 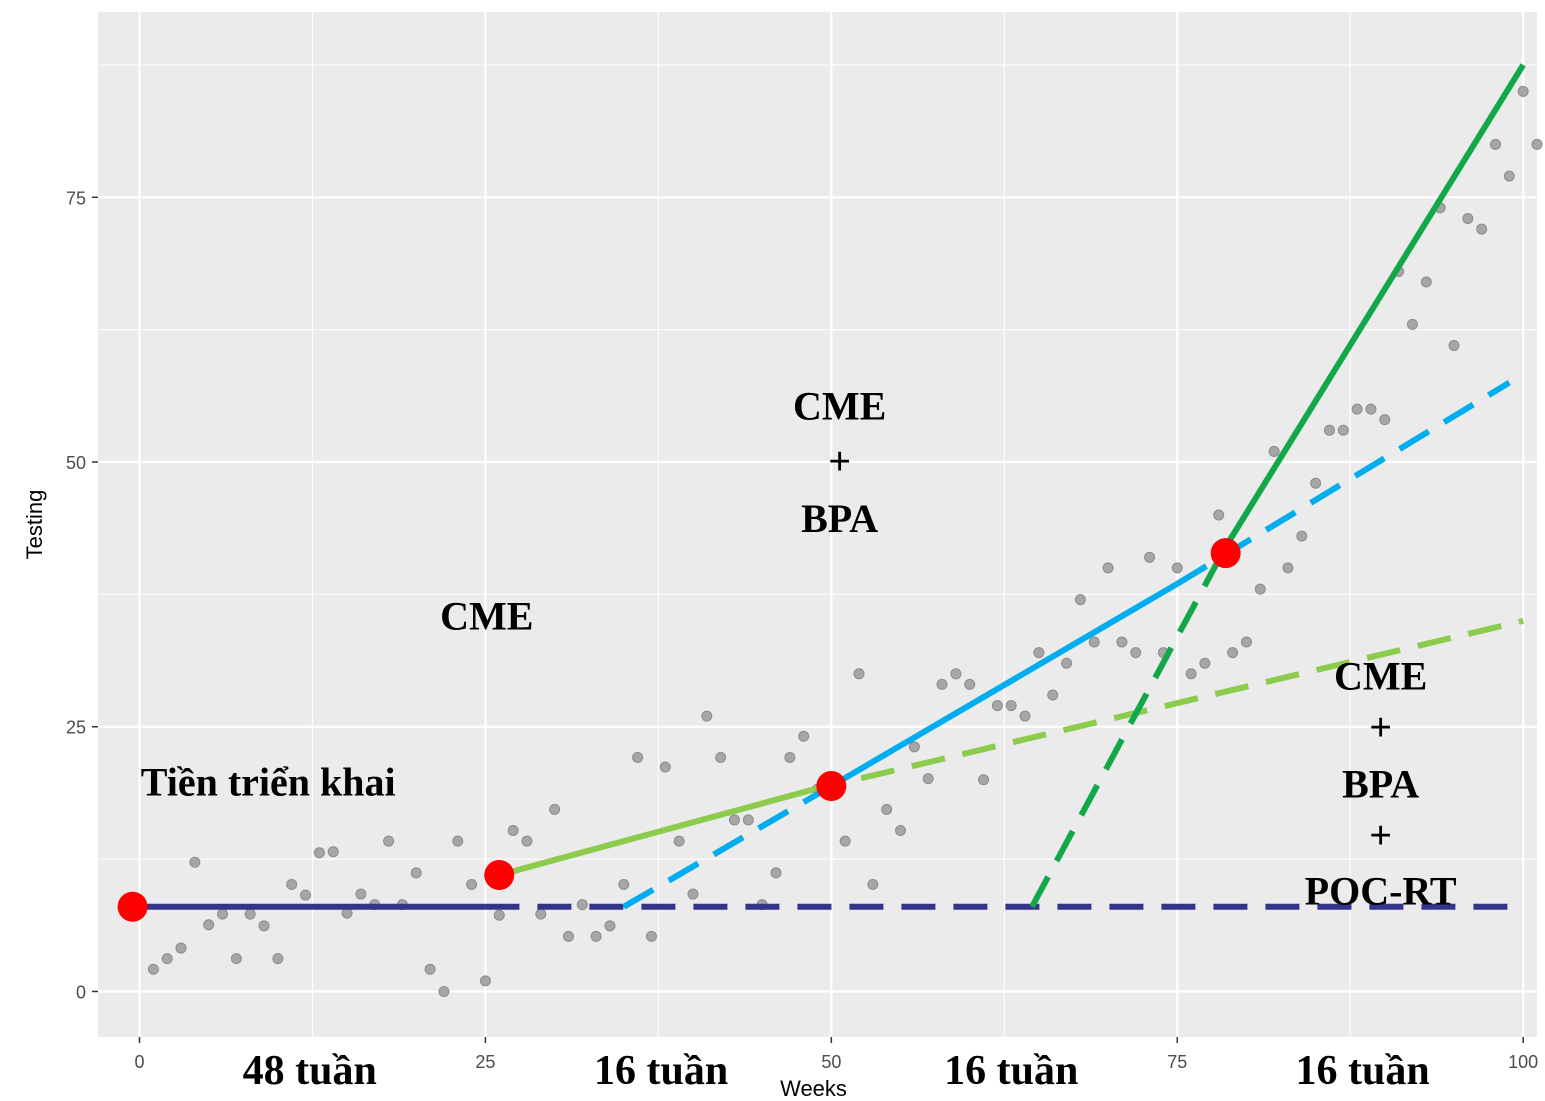 I want to click on x-tick-label: 50, so click(x=831, y=1062).